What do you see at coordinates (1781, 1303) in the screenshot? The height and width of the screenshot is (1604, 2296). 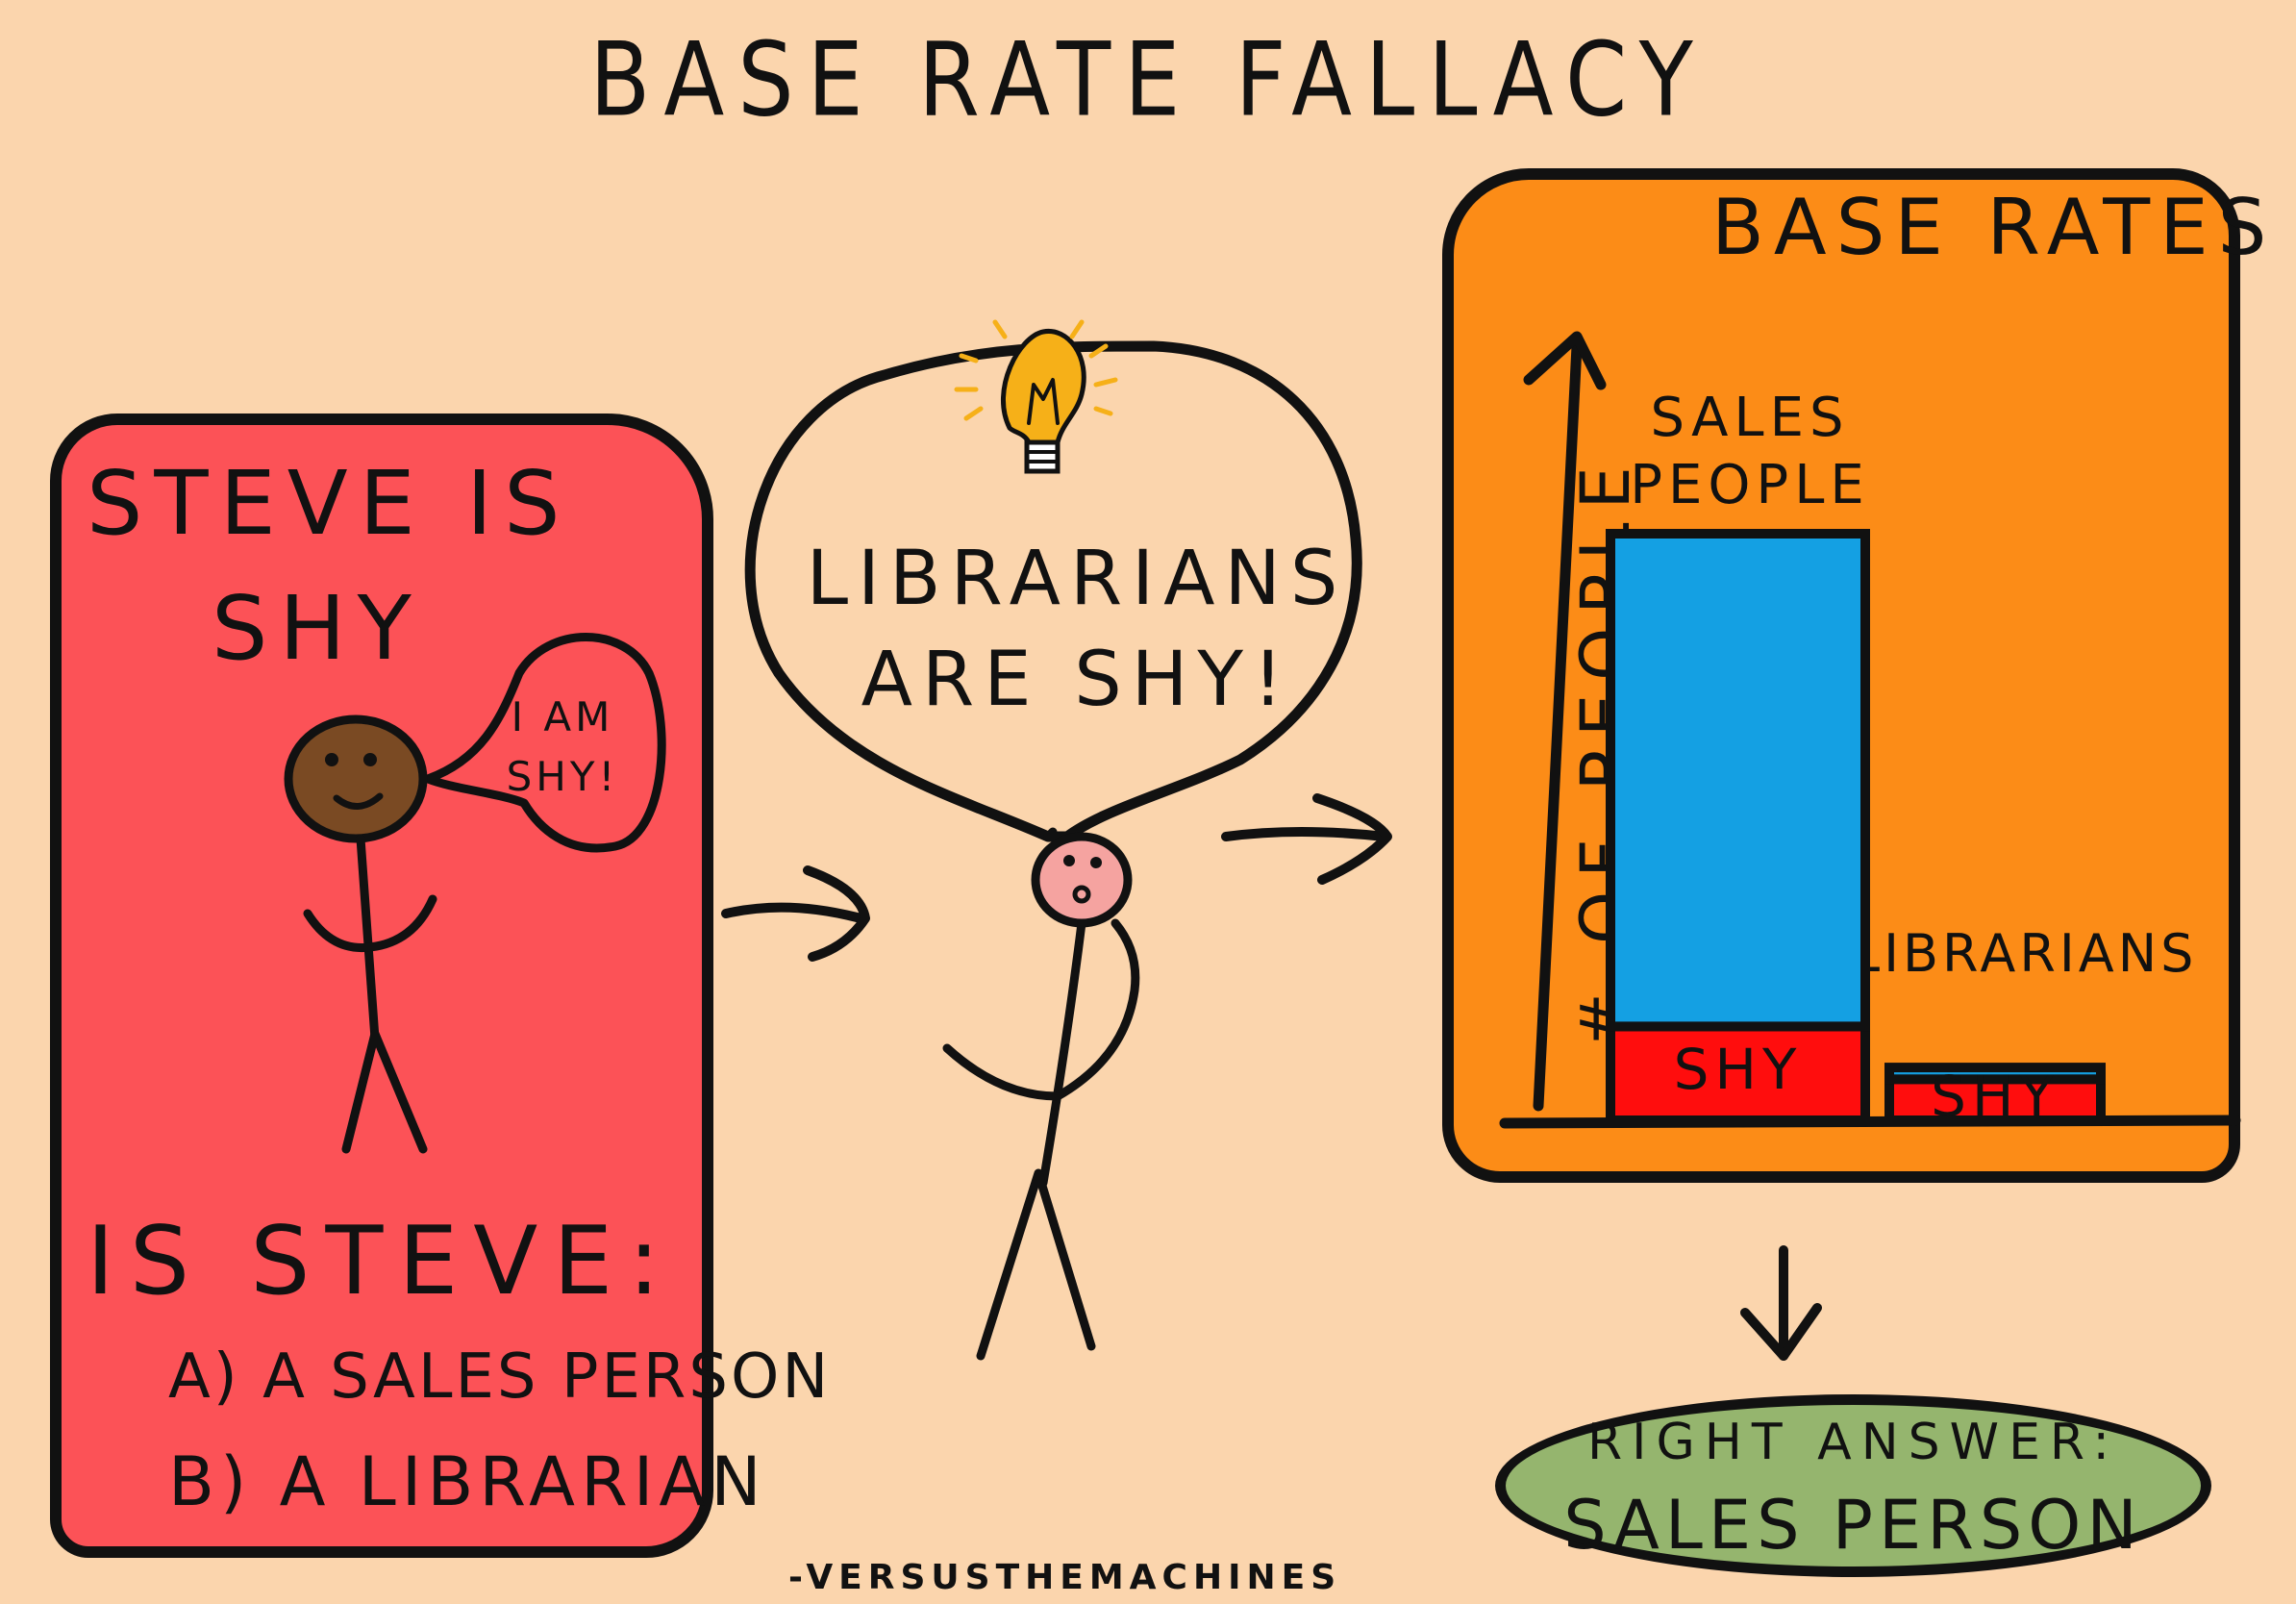 I see `arrow-down-icon` at bounding box center [1781, 1303].